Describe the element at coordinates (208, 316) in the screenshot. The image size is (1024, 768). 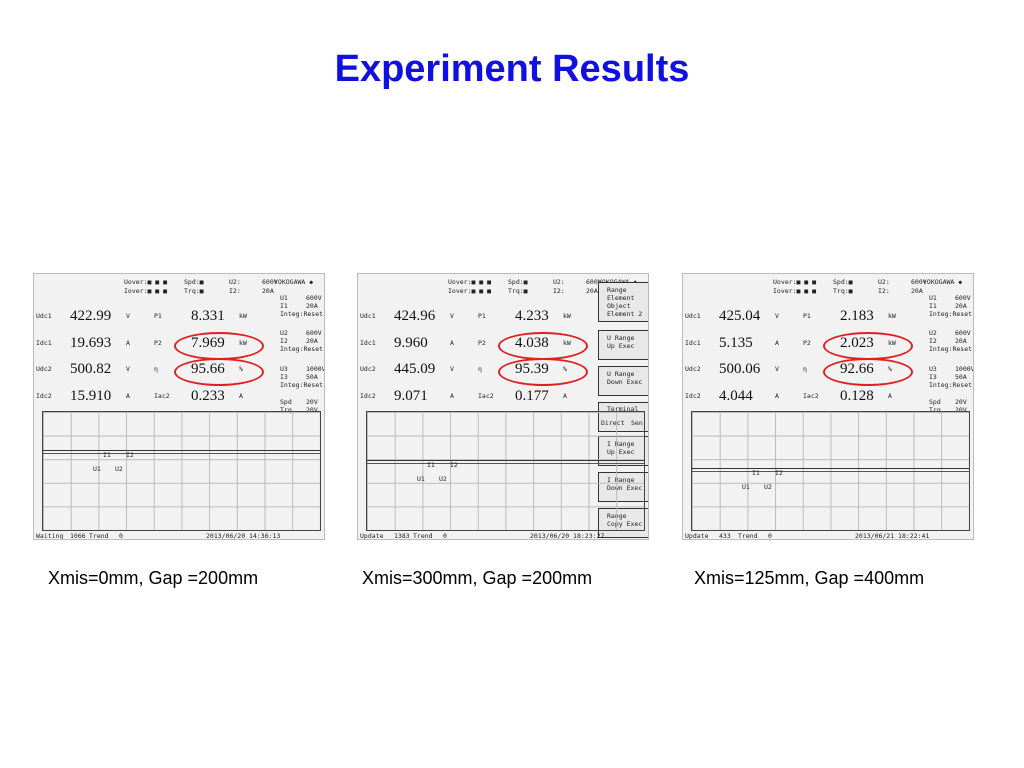
I see `reading-value: 8.331` at that location.